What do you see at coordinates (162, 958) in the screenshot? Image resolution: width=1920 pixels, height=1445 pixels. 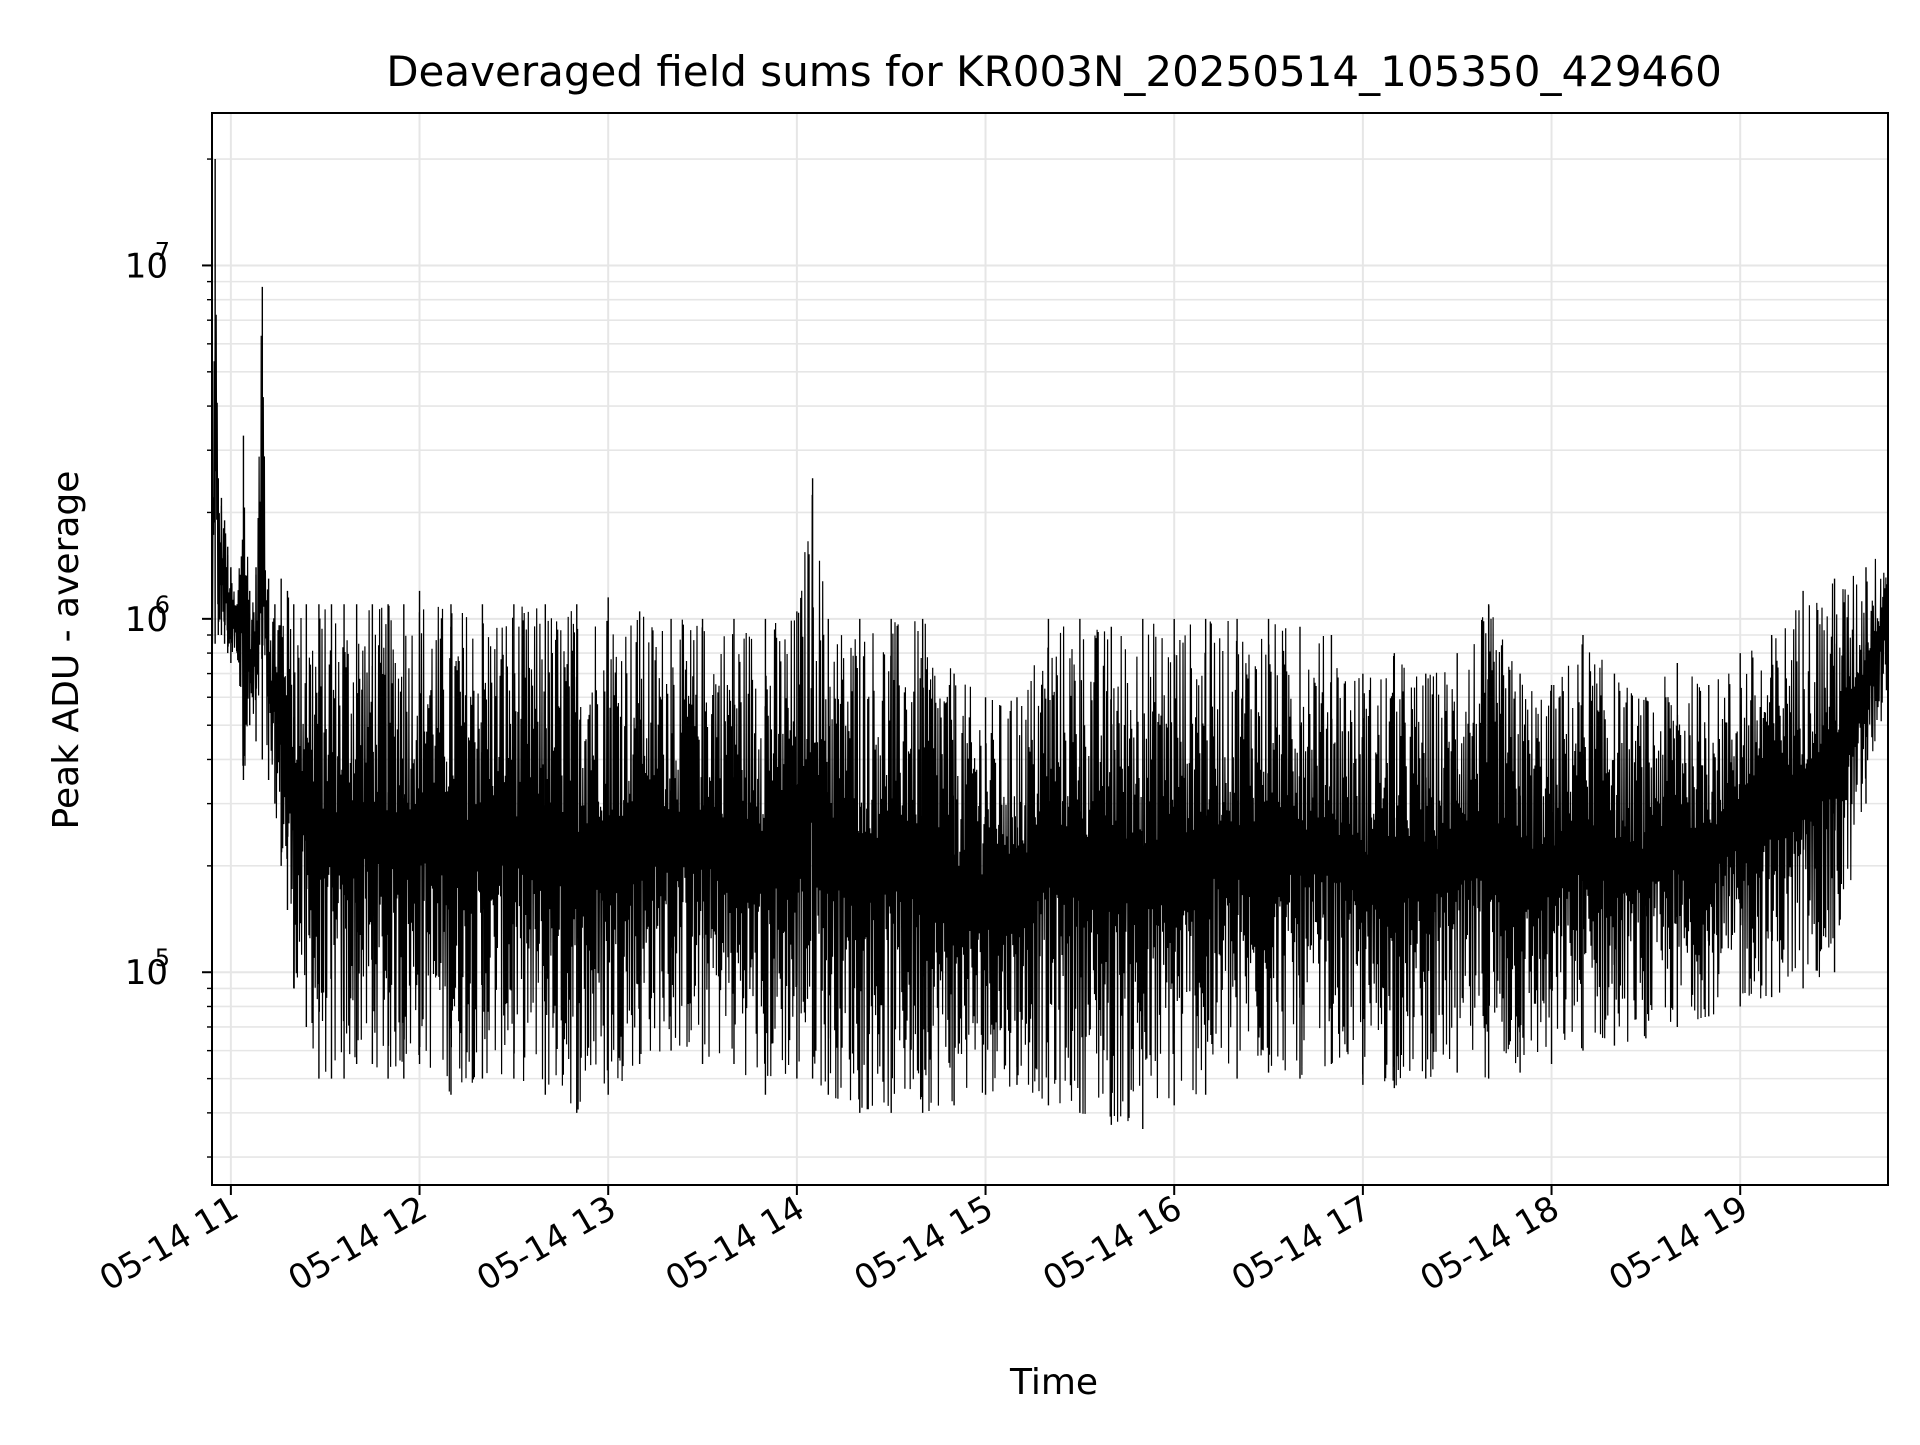 I see `y-tick-exponent: 5` at bounding box center [162, 958].